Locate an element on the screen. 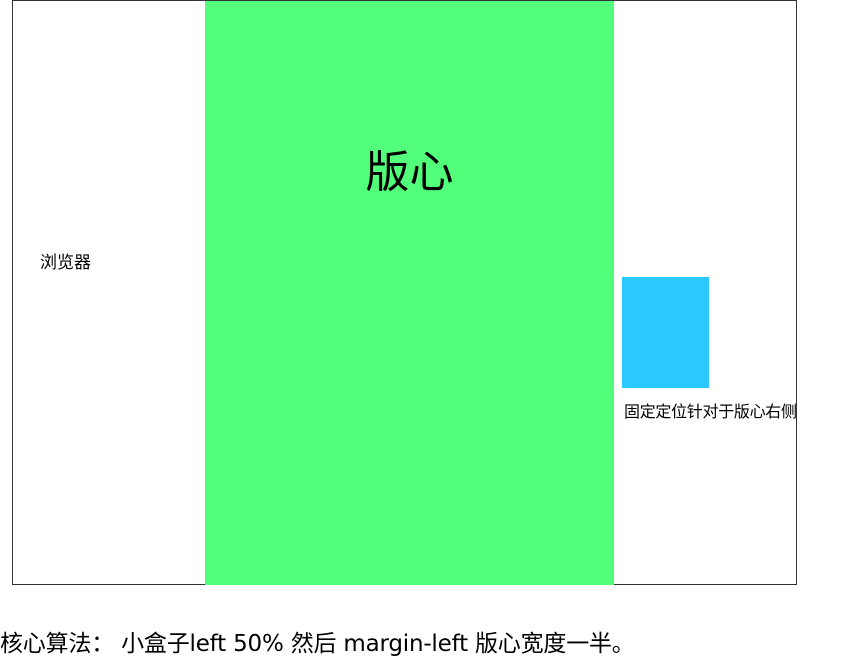 The height and width of the screenshot is (667, 843). fixed-position-box is located at coordinates (665, 332).